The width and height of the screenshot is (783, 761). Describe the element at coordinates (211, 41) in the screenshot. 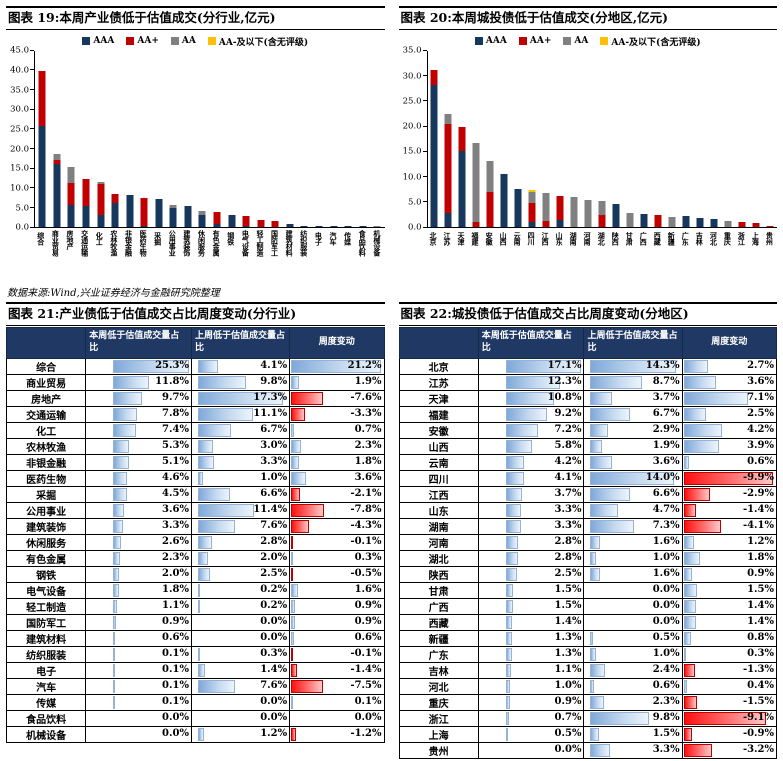

I see `legend-swatch-aa` at that location.